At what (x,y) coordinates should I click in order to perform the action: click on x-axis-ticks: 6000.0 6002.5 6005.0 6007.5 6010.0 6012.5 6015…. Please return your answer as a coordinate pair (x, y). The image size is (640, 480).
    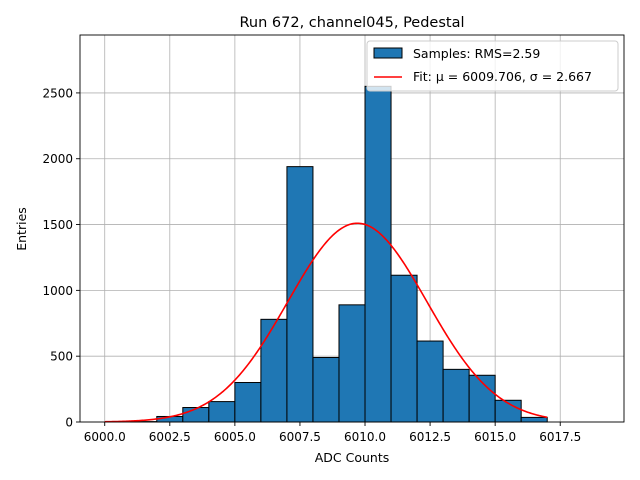
    Looking at the image, I should click on (332, 433).